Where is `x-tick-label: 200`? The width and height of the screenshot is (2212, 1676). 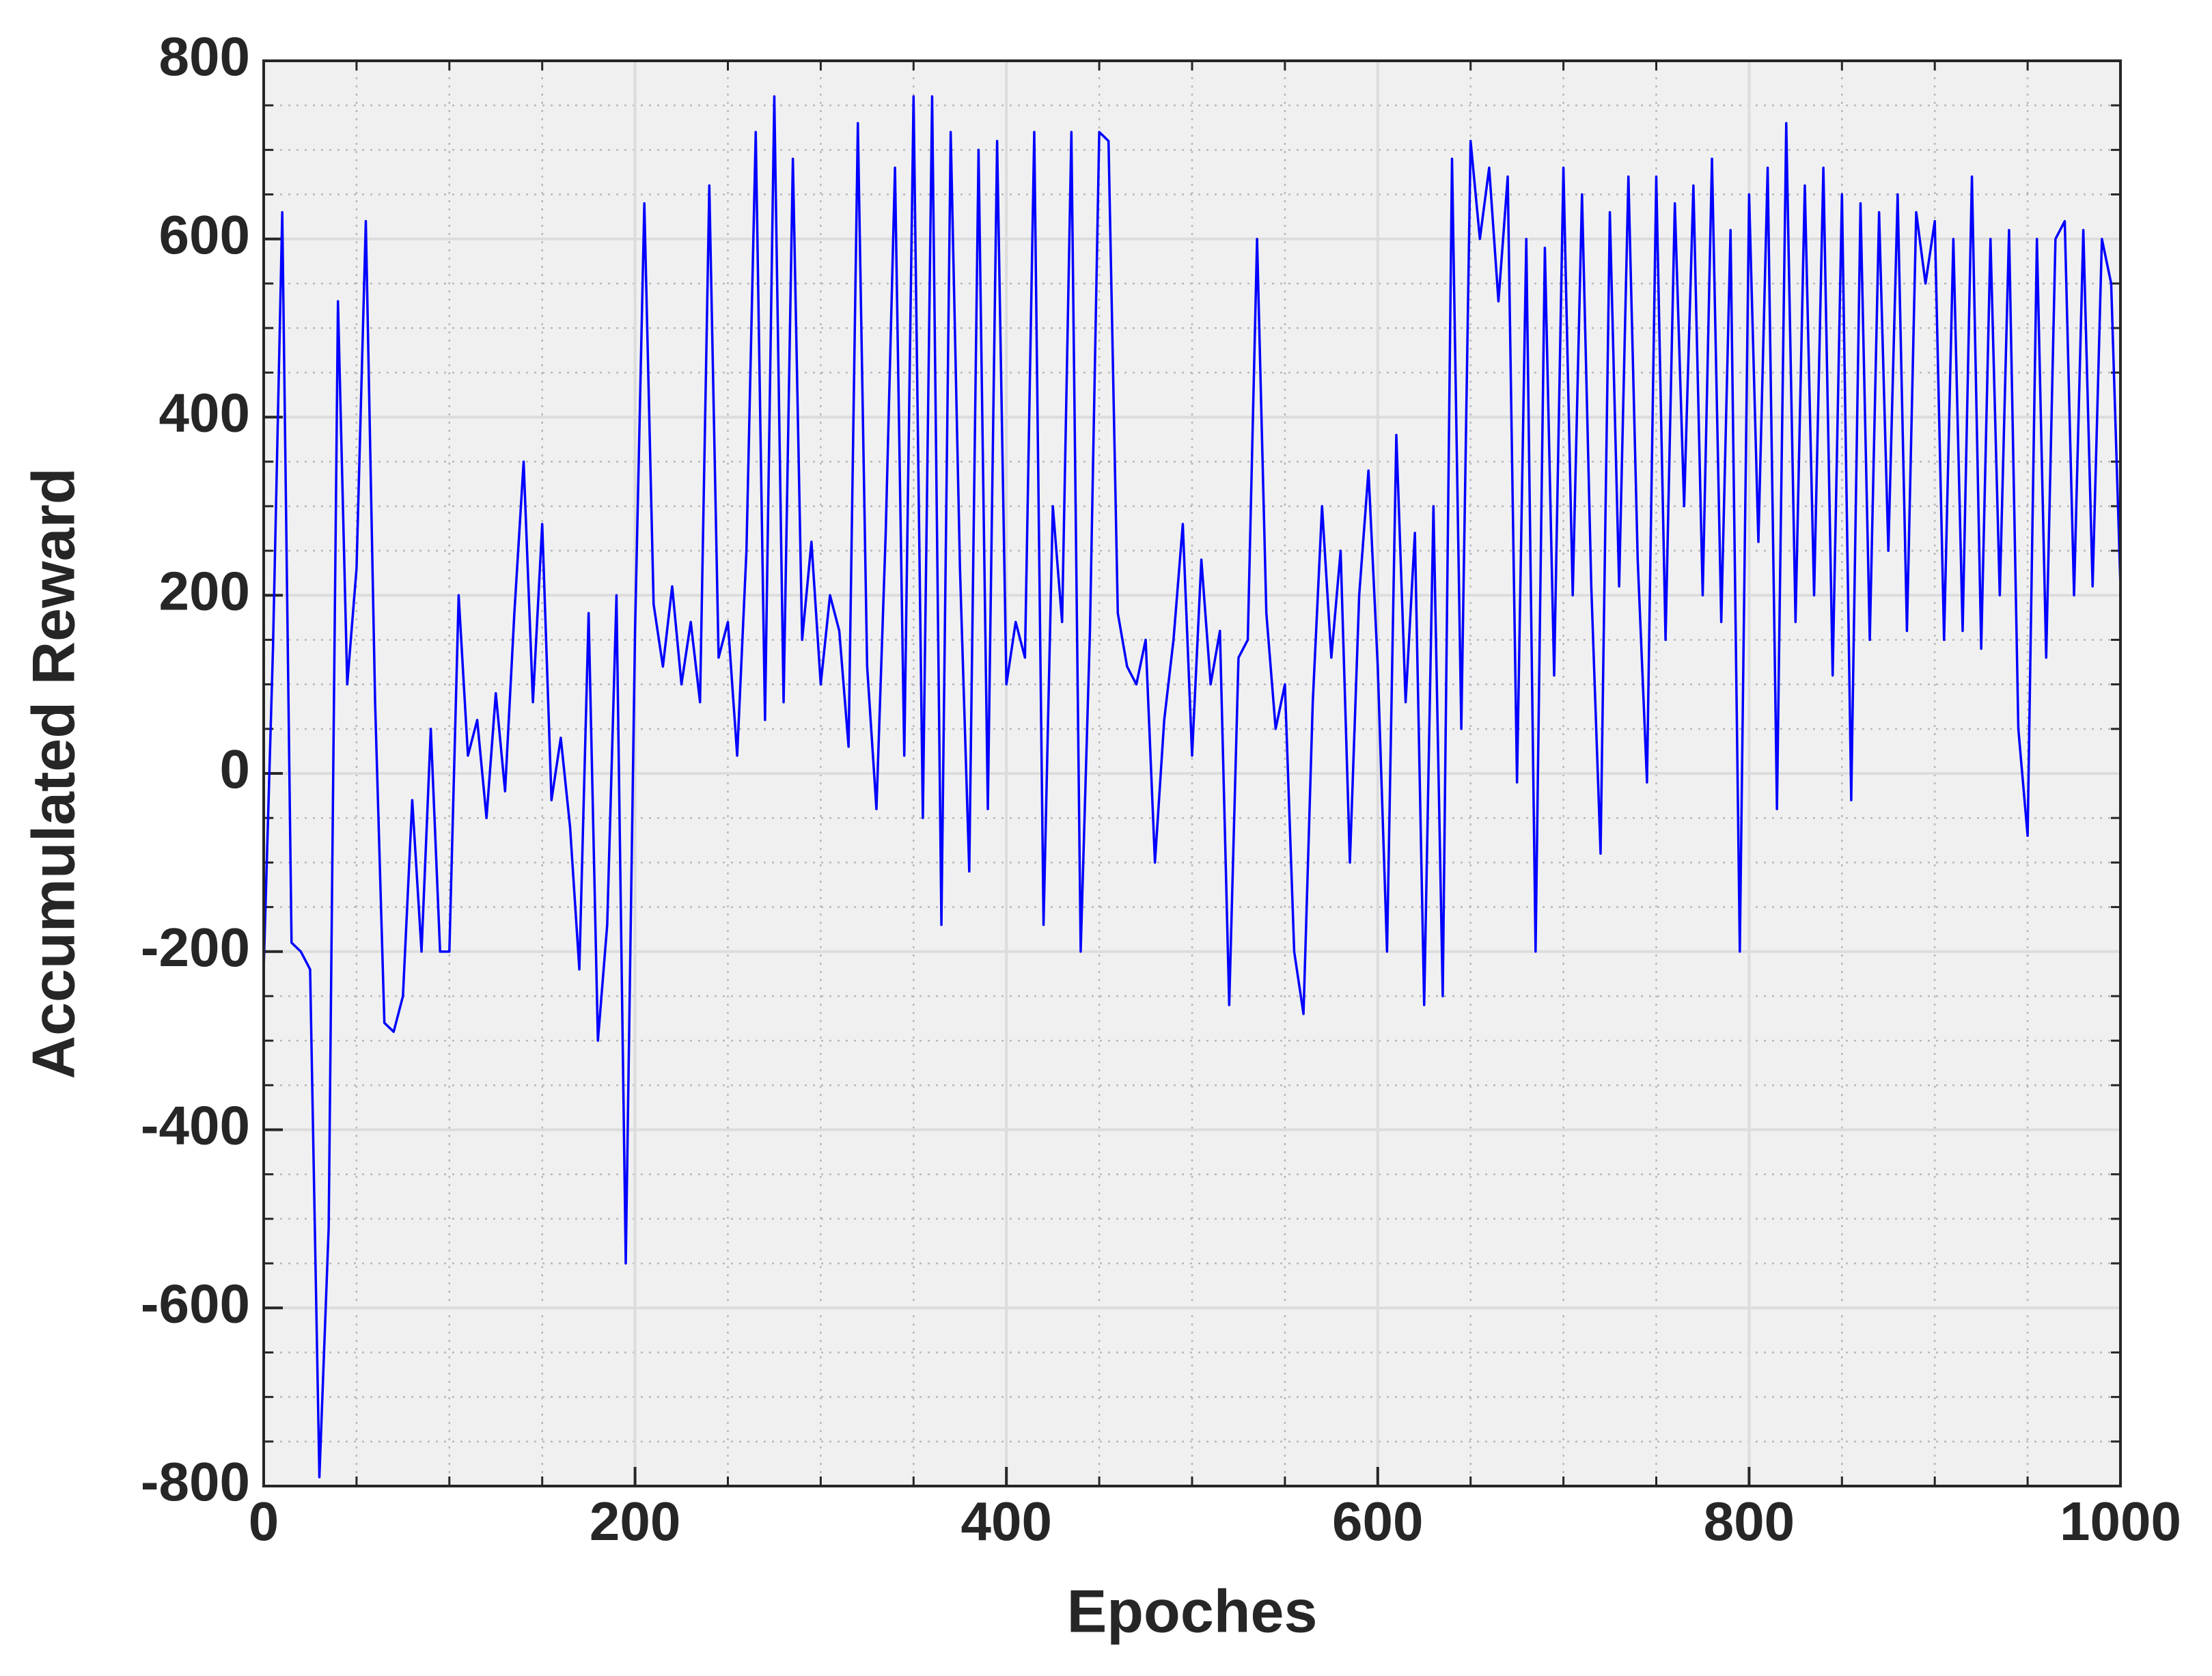
x-tick-label: 200 is located at coordinates (635, 1521).